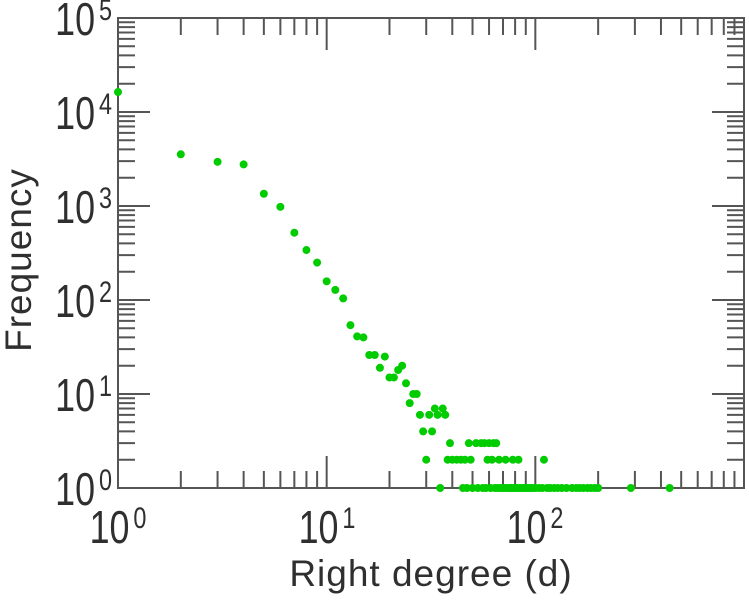 The height and width of the screenshot is (600, 749). I want to click on x-tick-label-1e0: 10 0, so click(118, 527).